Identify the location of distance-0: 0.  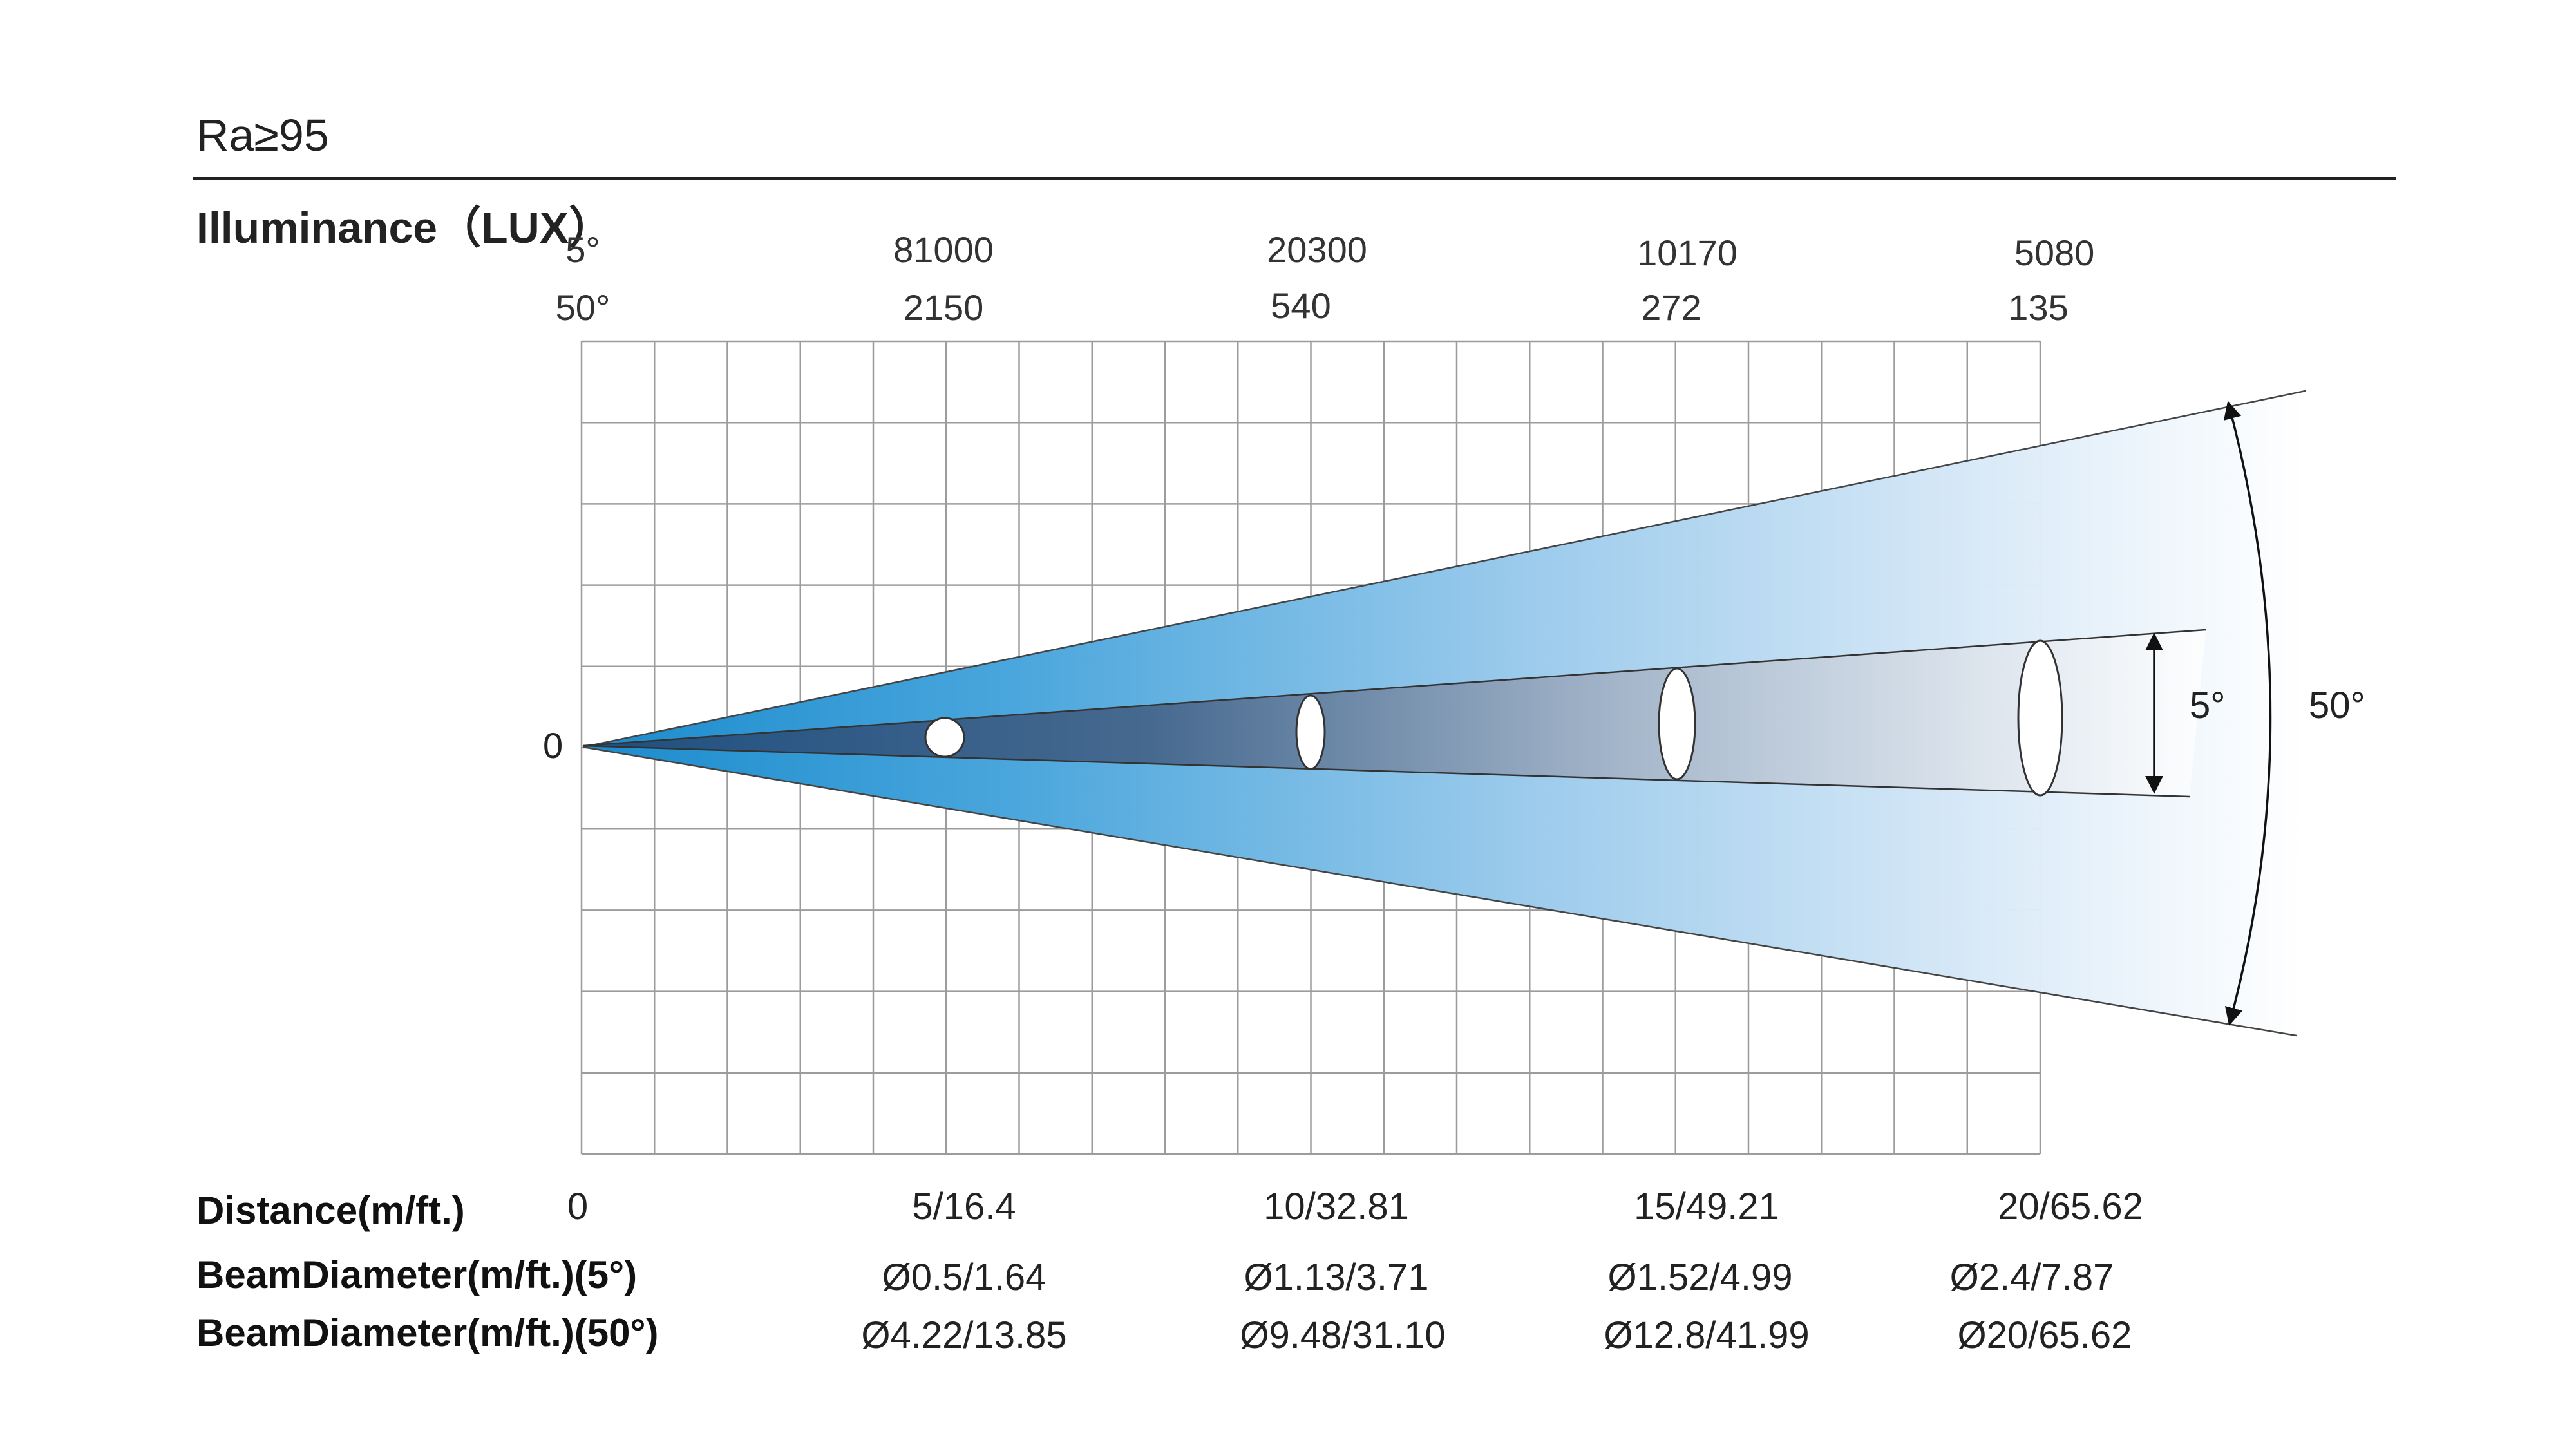
(578, 1206).